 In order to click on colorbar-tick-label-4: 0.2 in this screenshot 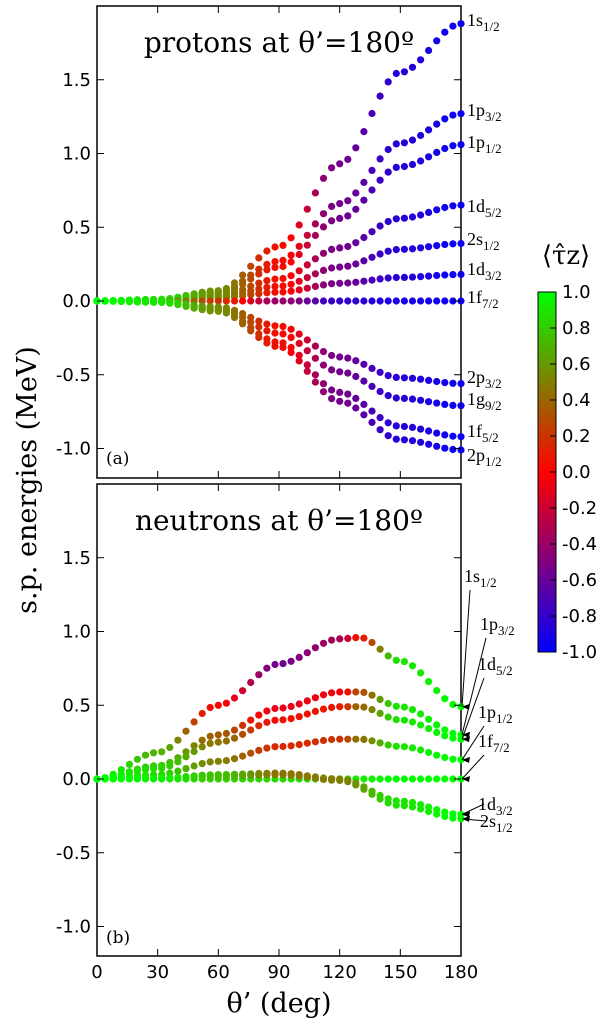, I will do `click(576, 436)`.